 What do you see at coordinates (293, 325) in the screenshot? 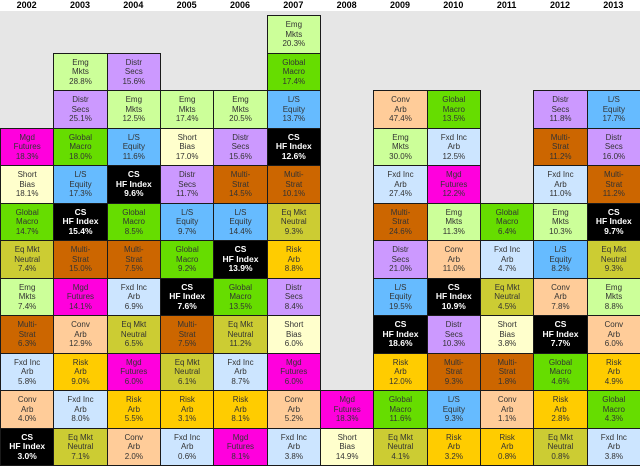
I see `strategy-label: Short` at bounding box center [293, 325].